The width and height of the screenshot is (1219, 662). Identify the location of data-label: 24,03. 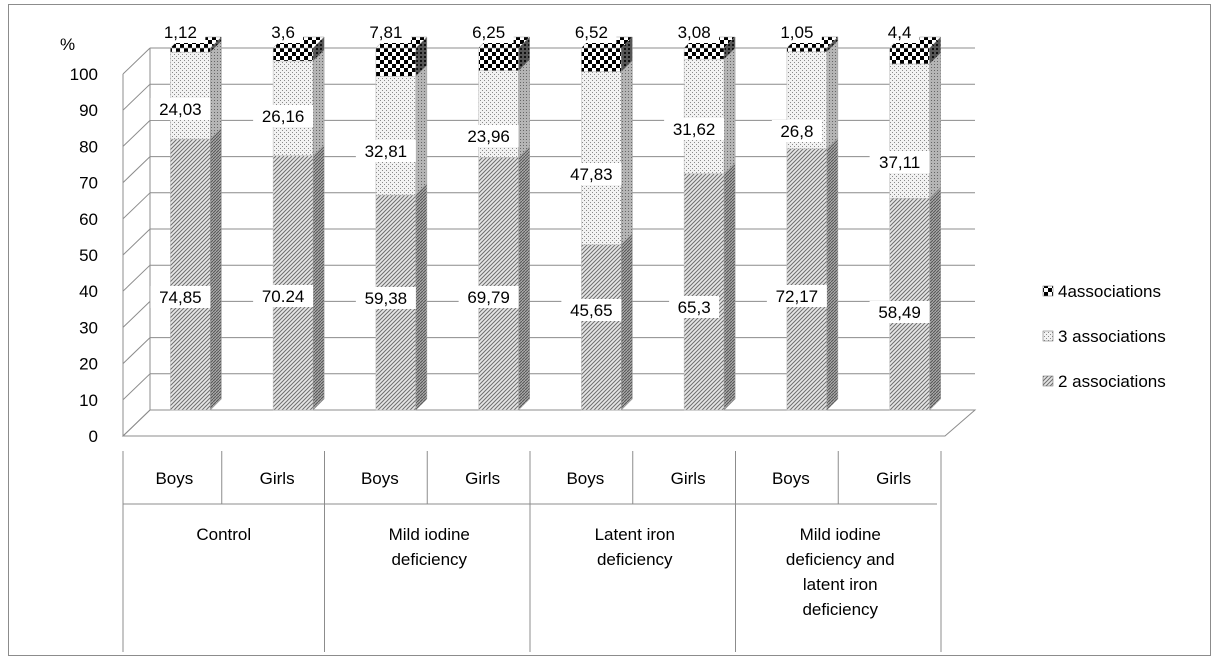
(180, 109).